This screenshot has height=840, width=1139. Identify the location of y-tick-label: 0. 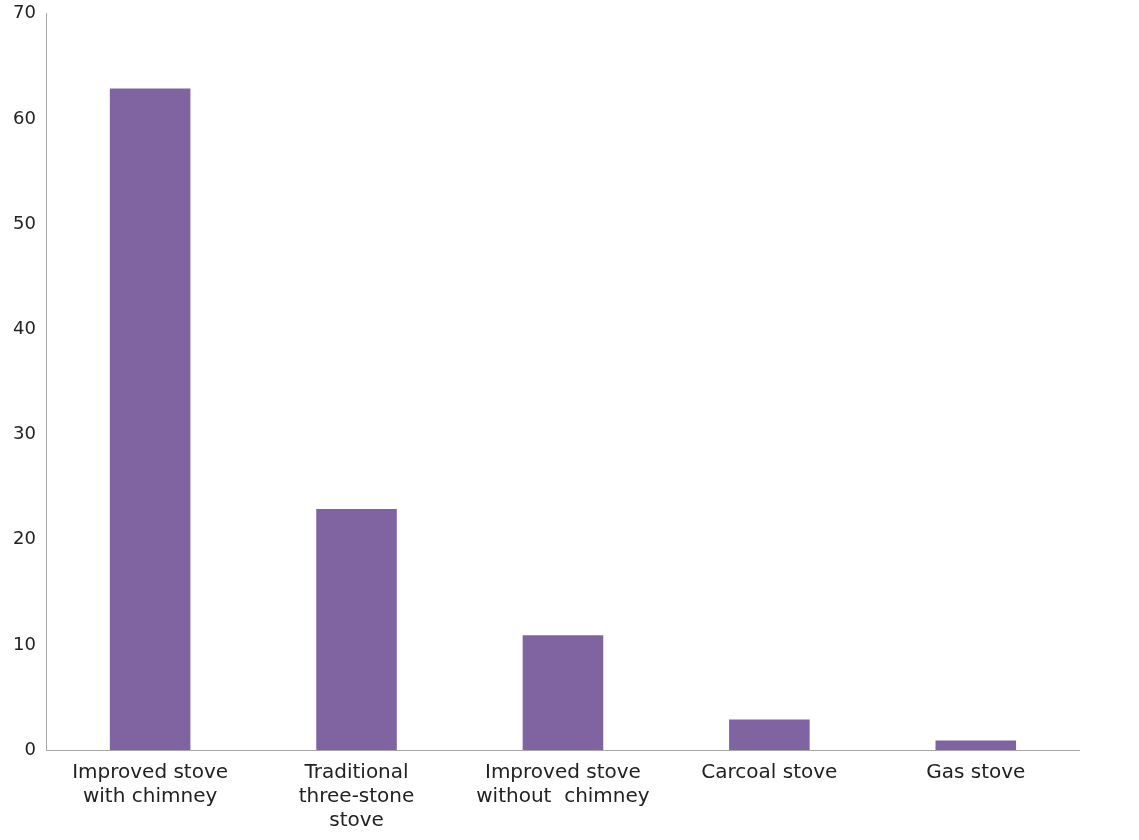
(30, 748).